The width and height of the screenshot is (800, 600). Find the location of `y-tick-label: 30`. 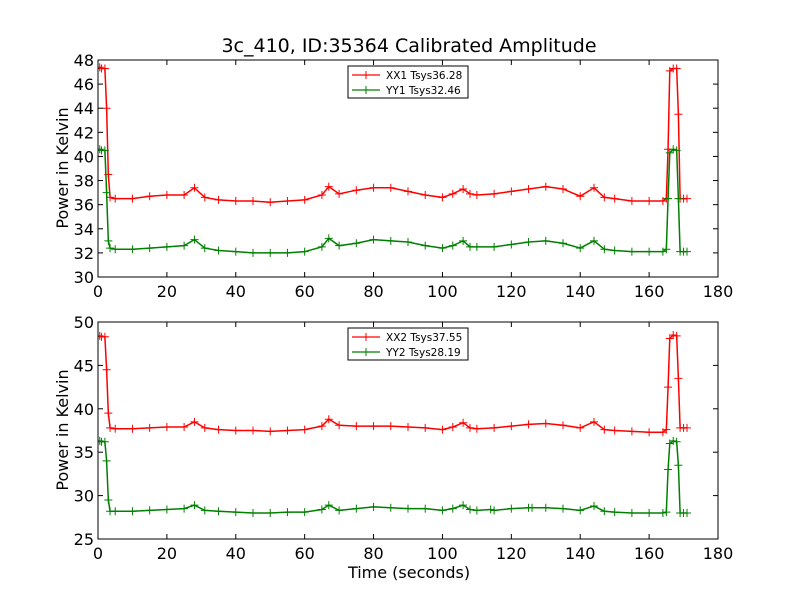

y-tick-label: 30 is located at coordinates (84, 496).